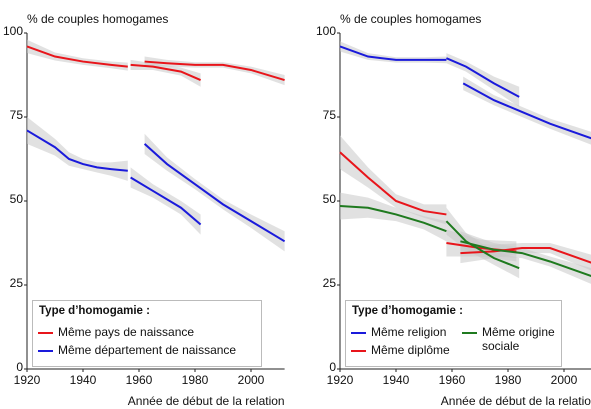 The height and width of the screenshot is (409, 591). What do you see at coordinates (518, 339) in the screenshot?
I see `legend-label: Même origine sociale` at bounding box center [518, 339].